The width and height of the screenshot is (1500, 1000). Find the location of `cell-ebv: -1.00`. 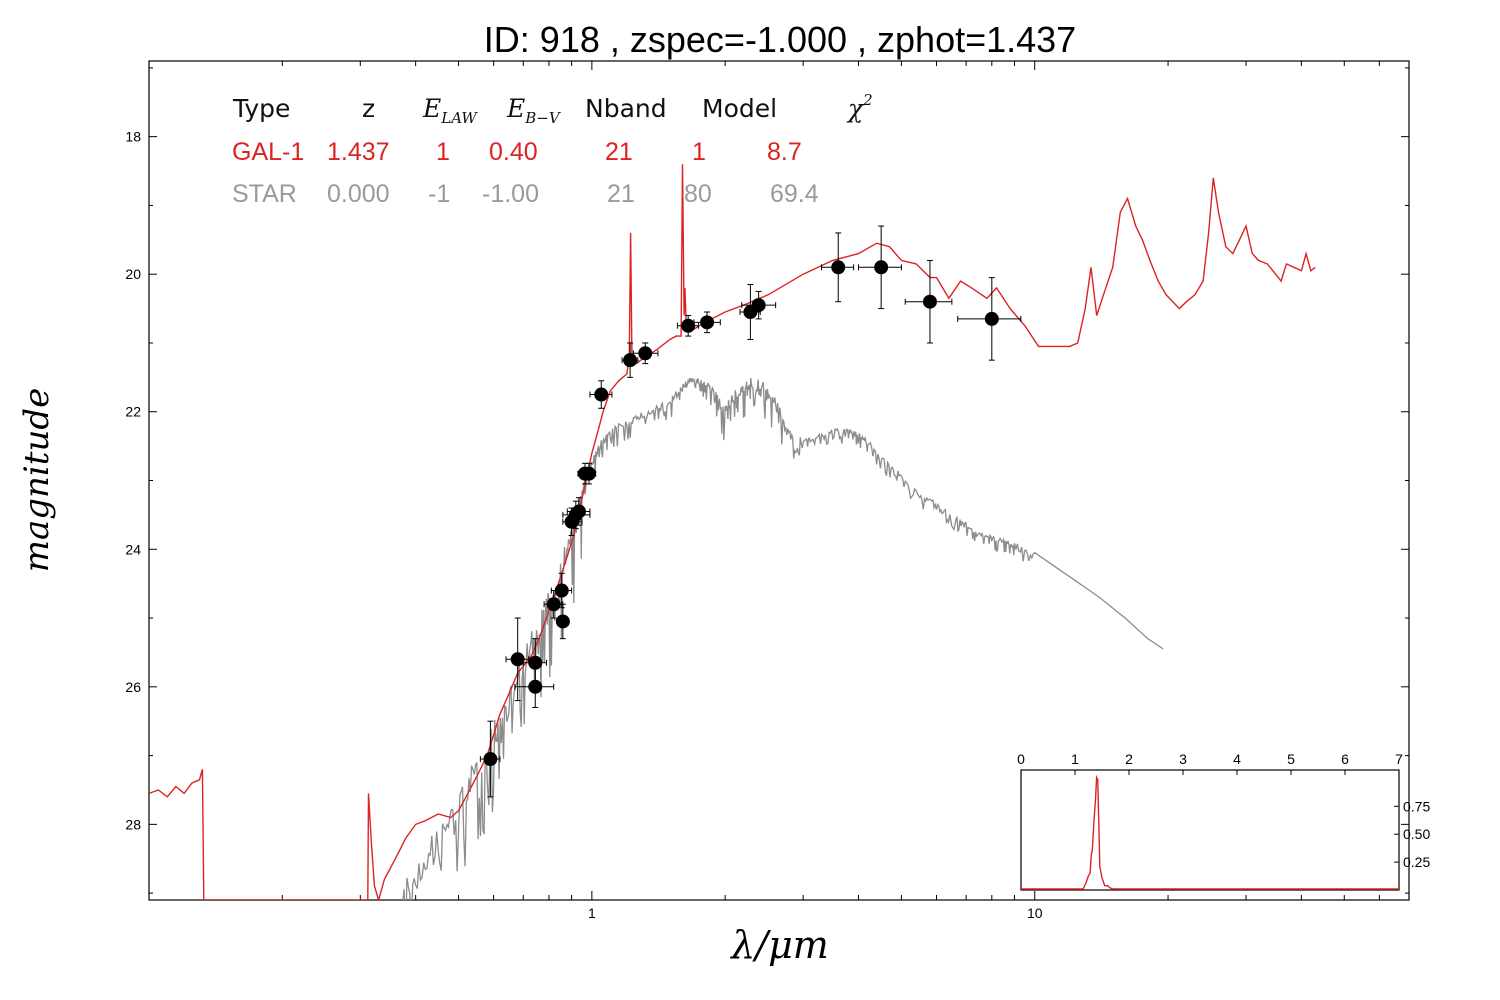

cell-ebv: -1.00 is located at coordinates (510, 194).